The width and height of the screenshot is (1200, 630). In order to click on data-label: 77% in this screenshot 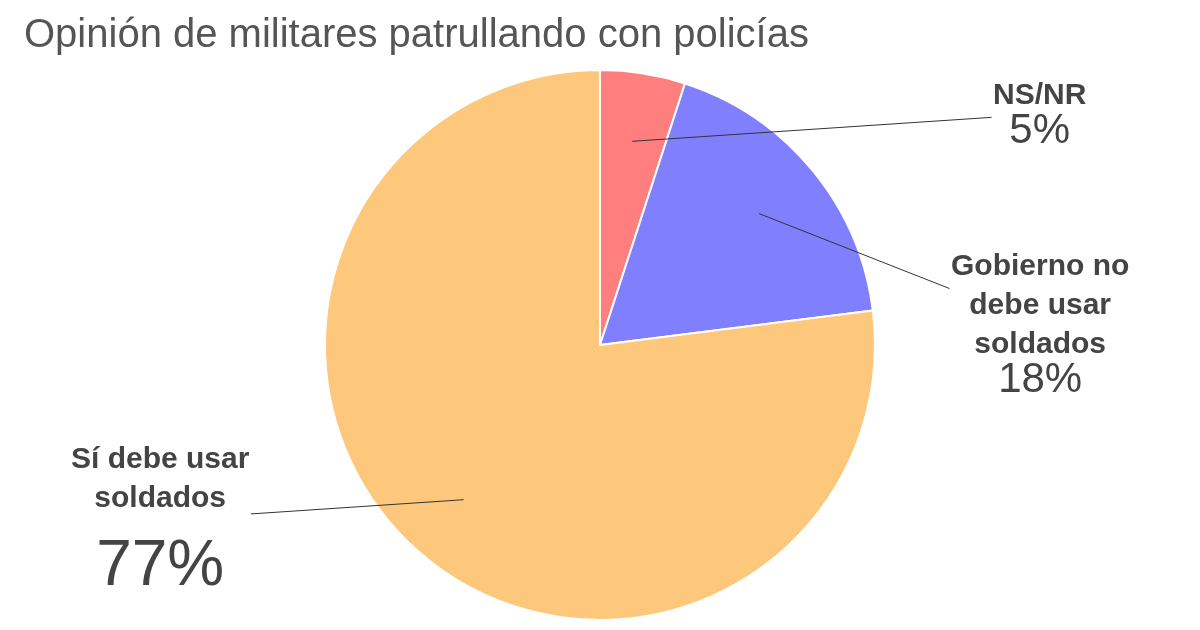, I will do `click(160, 563)`.